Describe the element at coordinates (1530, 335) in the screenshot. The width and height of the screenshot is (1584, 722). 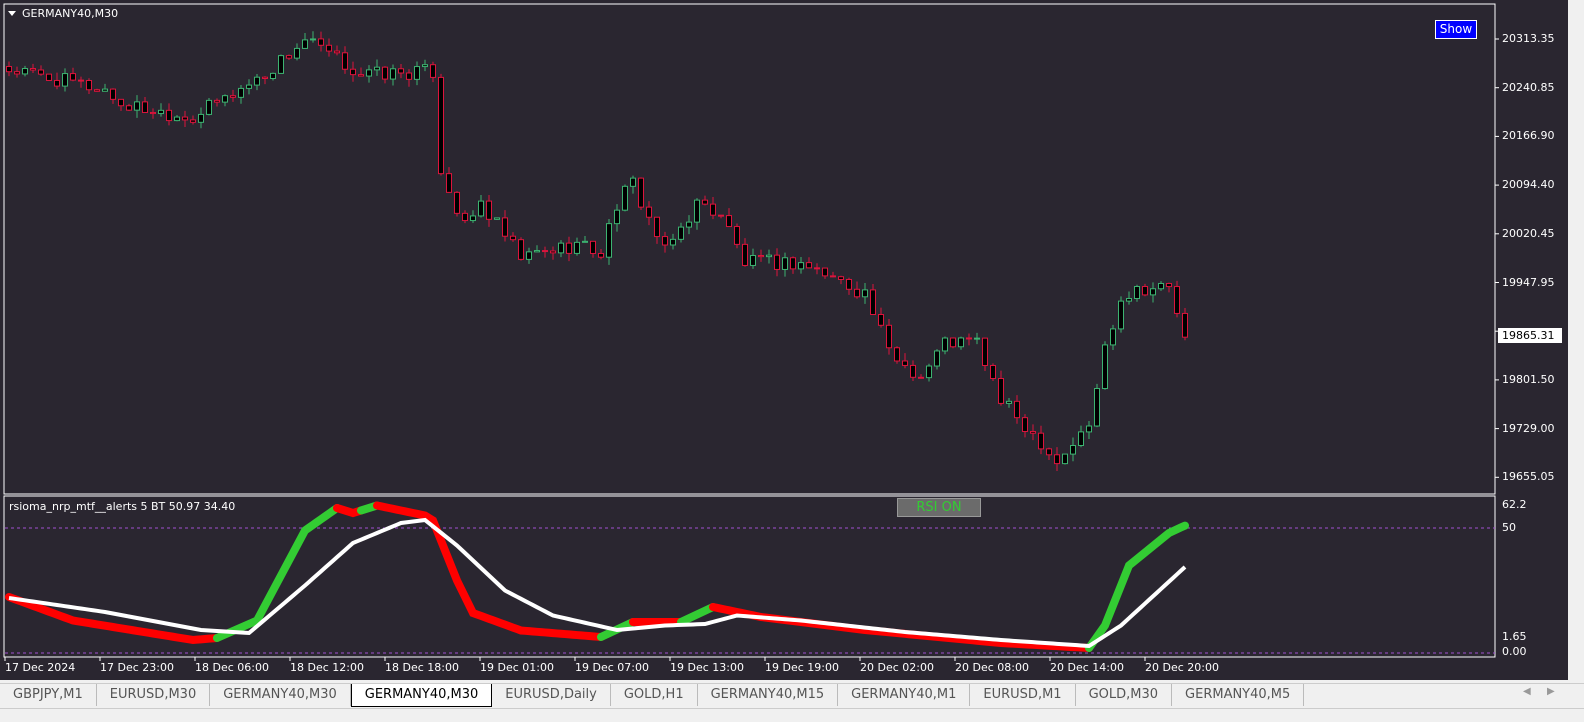
I see `last-price-label: 19865.31` at that location.